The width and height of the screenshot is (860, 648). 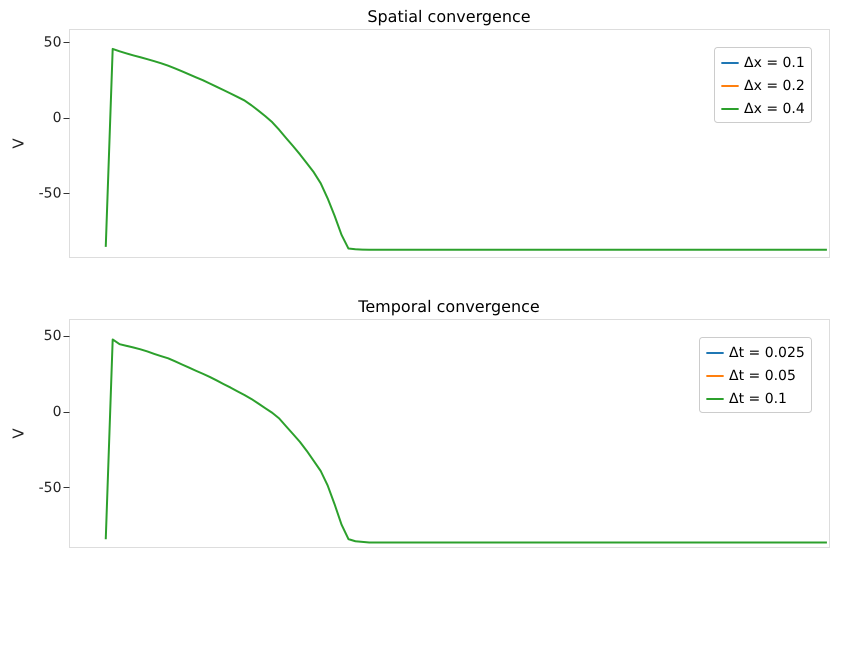 I want to click on legend-label: Δt = 0.05, so click(x=762, y=376).